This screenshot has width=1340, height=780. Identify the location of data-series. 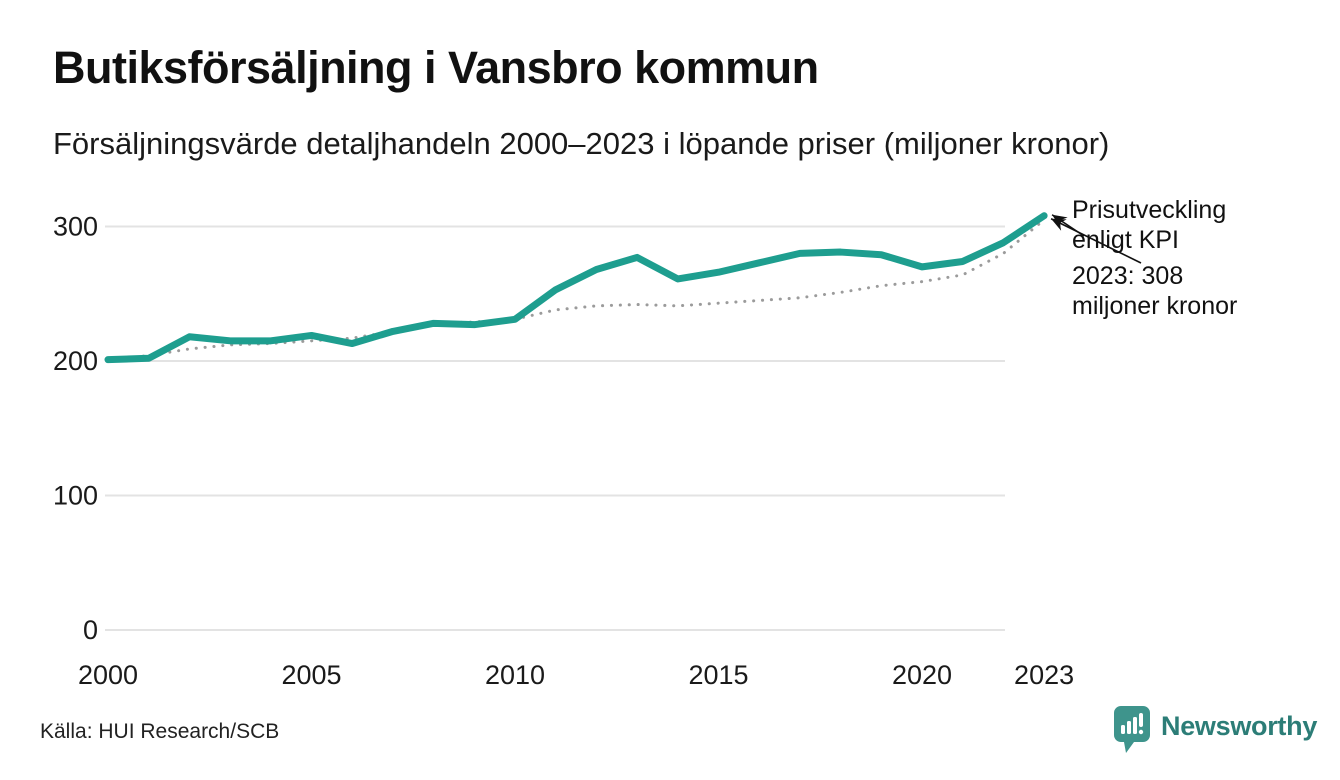
(576, 288).